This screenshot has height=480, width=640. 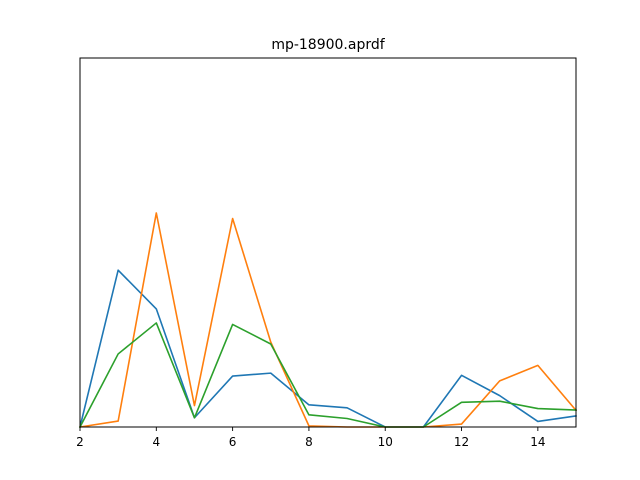 I want to click on x-axis-ticks: 2 4 6 8 10 12 14, so click(x=310, y=438).